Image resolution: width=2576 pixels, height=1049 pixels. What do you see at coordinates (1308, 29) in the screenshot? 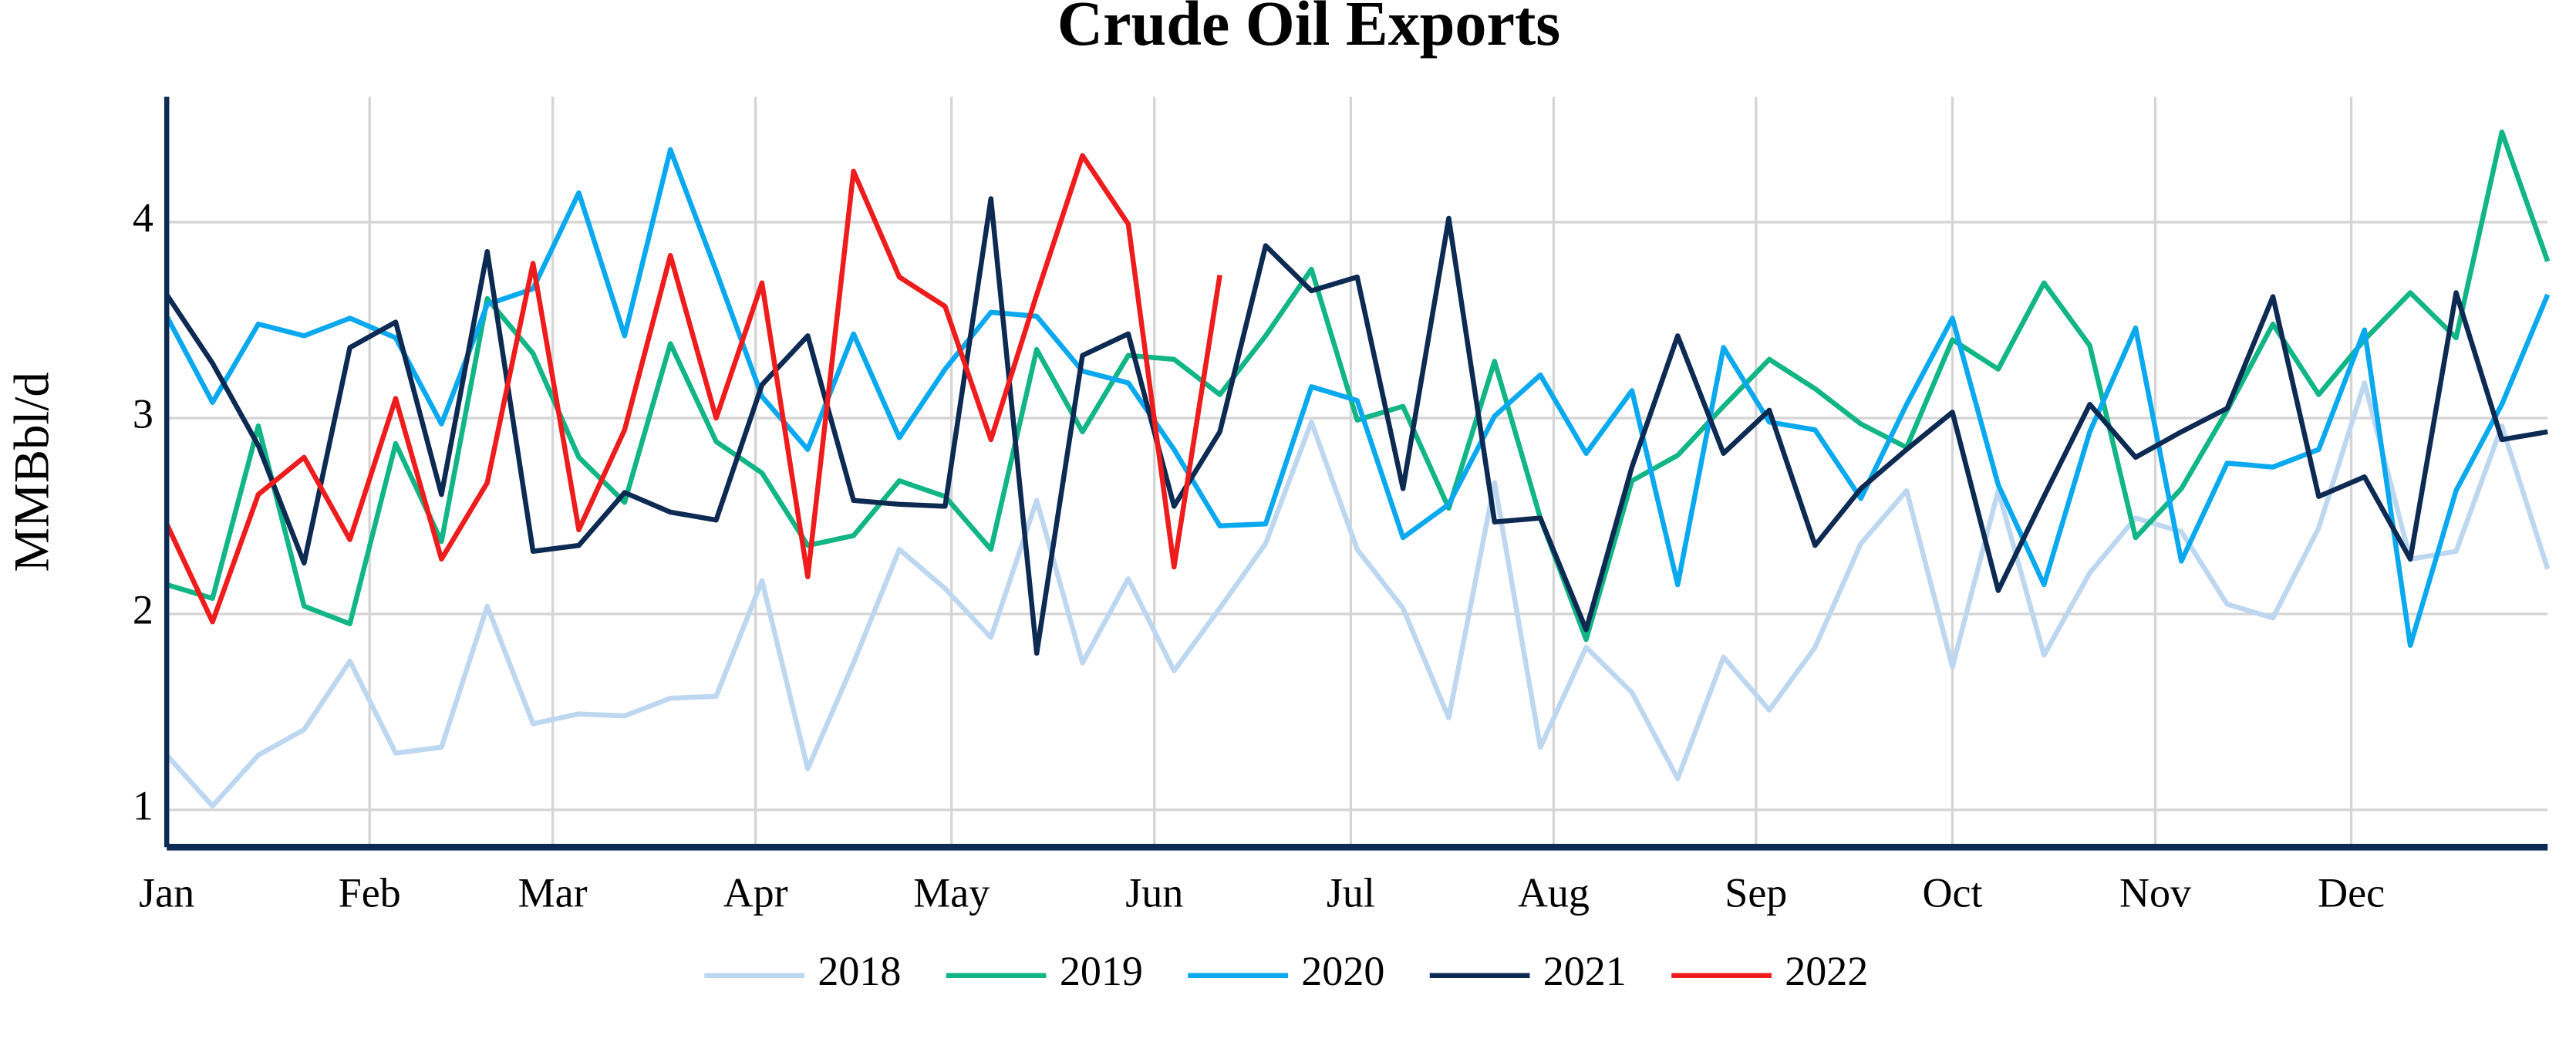
I see `chart-title: Crude Oil Exports` at bounding box center [1308, 29].